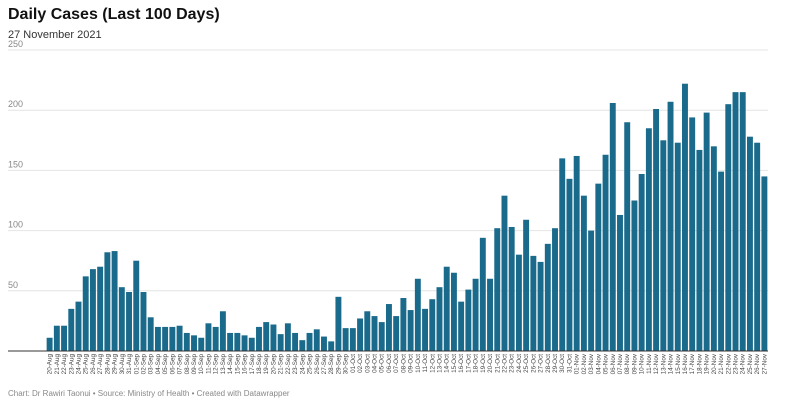 Image resolution: width=800 pixels, height=406 pixels. What do you see at coordinates (583, 273) in the screenshot?
I see `bar-02-Nov` at bounding box center [583, 273].